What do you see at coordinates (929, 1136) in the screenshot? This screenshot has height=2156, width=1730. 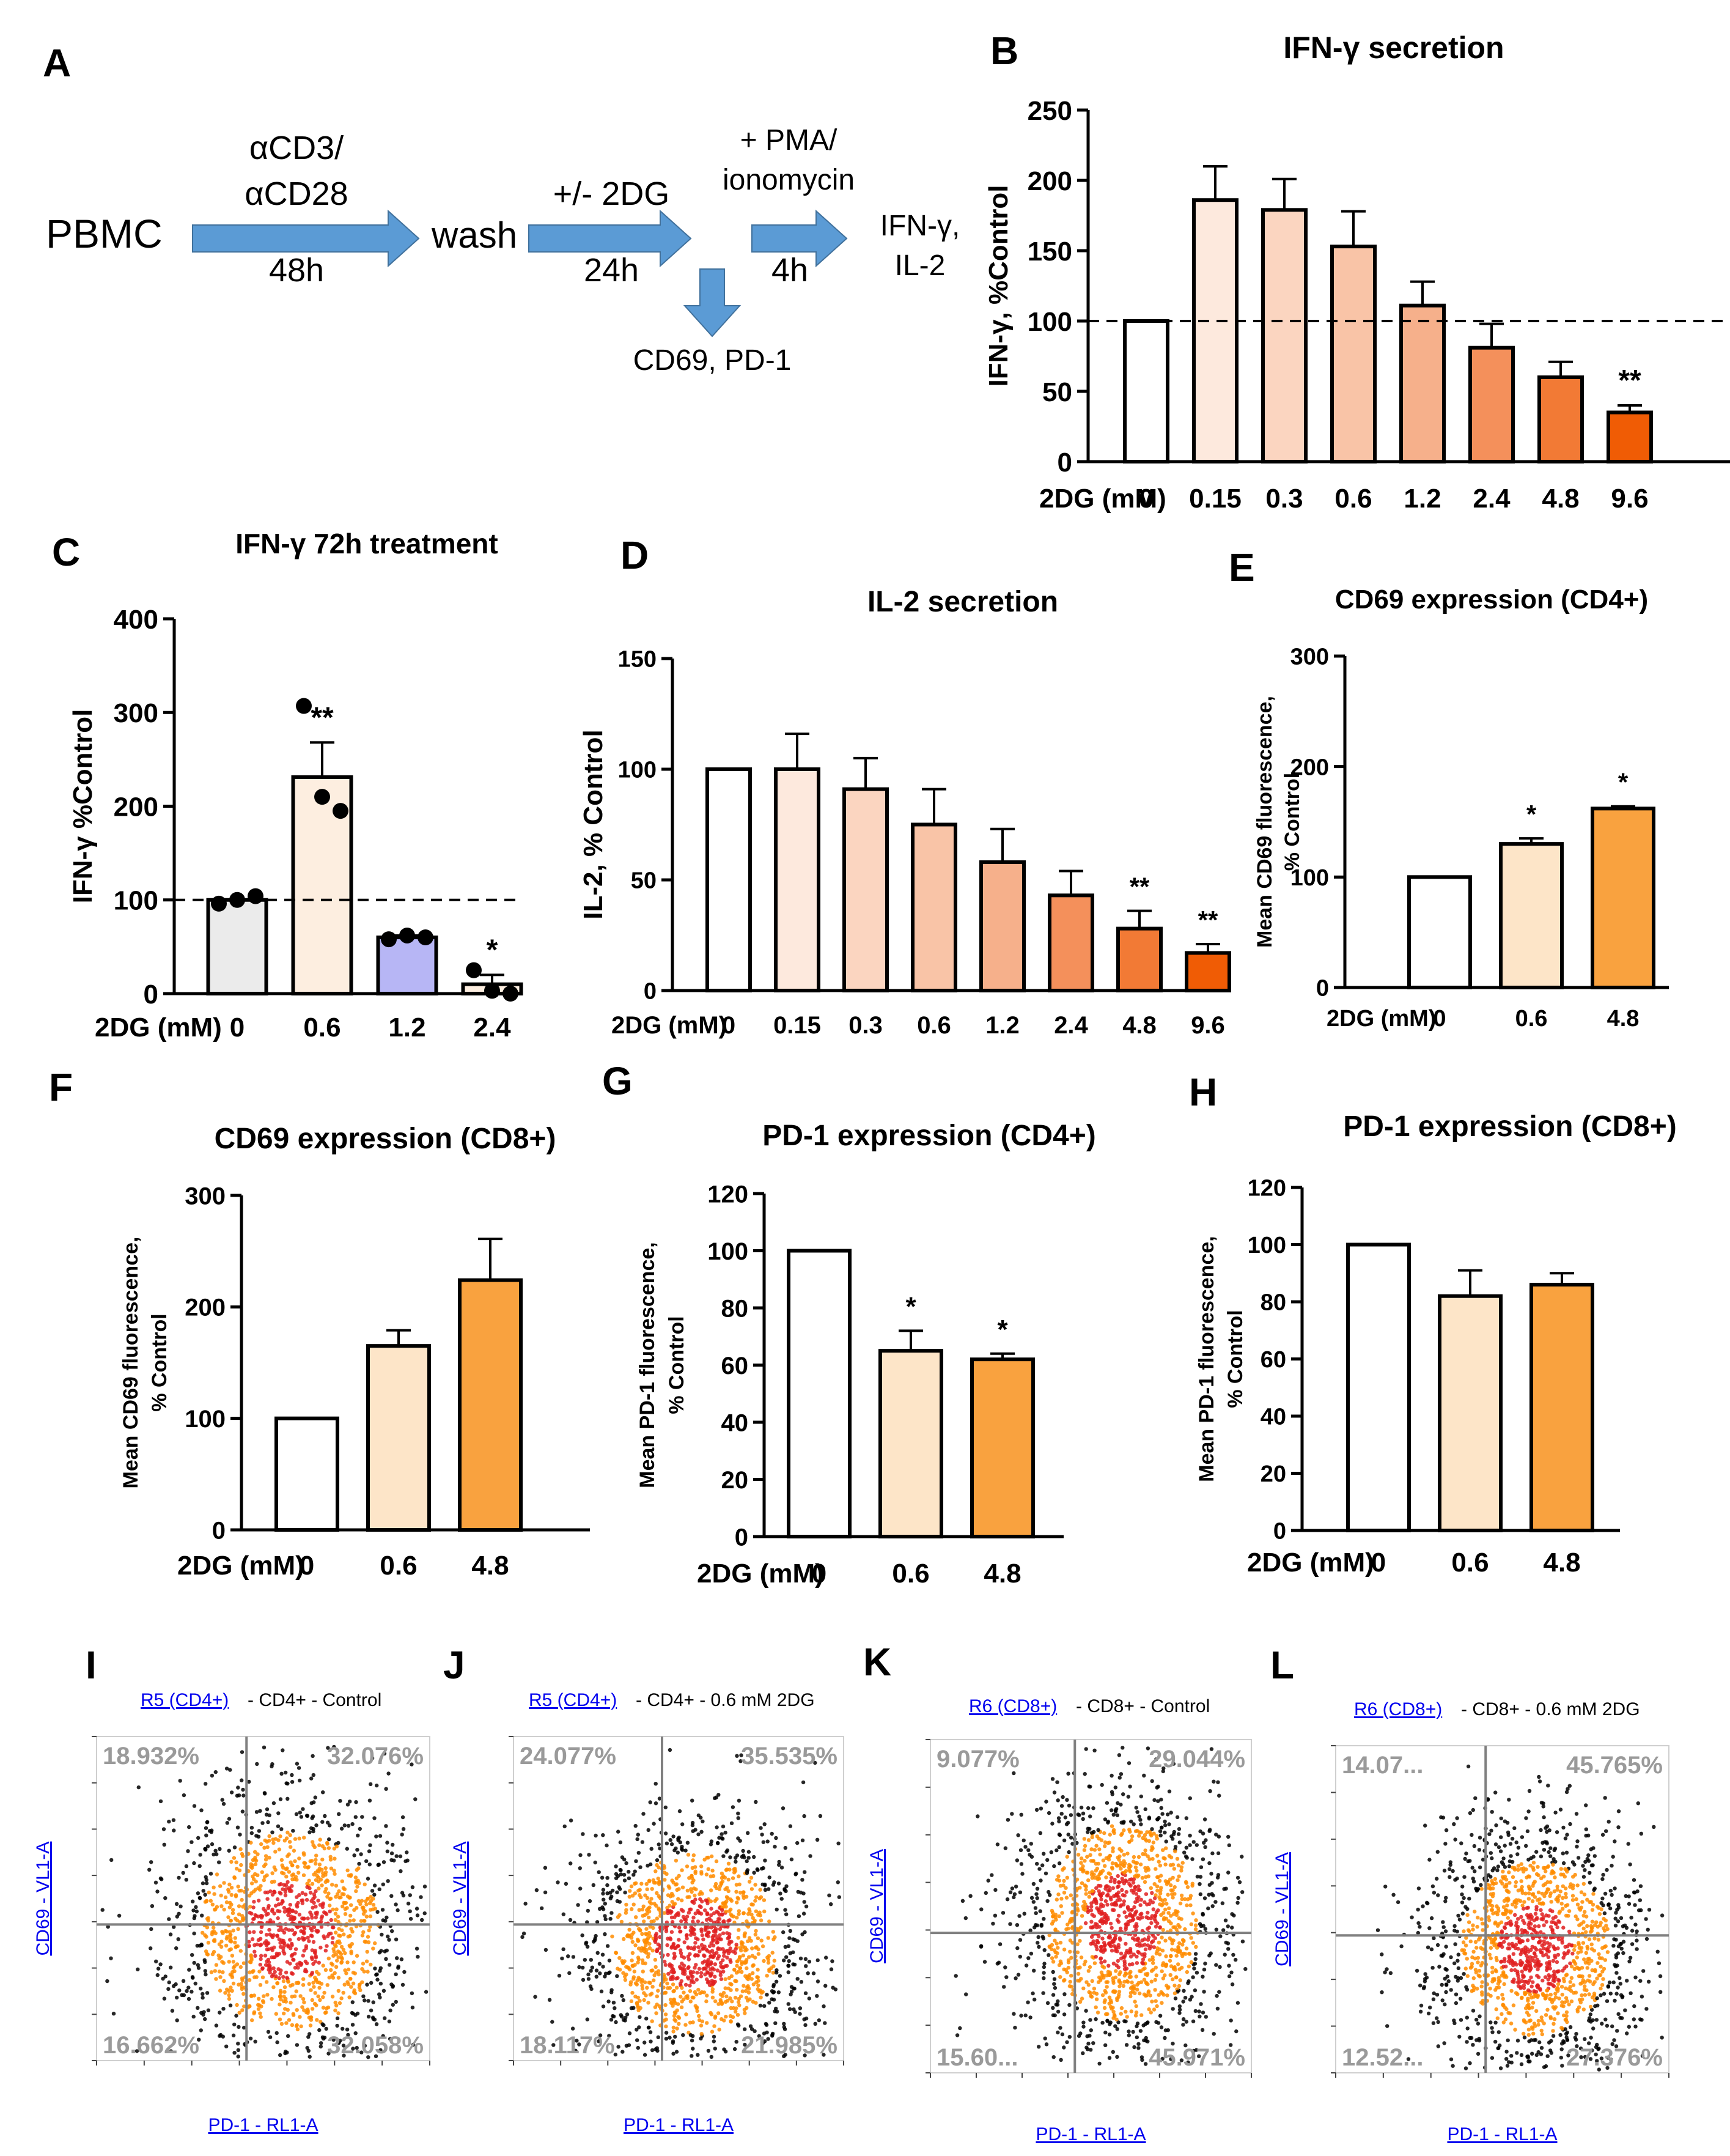 I see `chart-title: PD-1 expression (CD4+)` at bounding box center [929, 1136].